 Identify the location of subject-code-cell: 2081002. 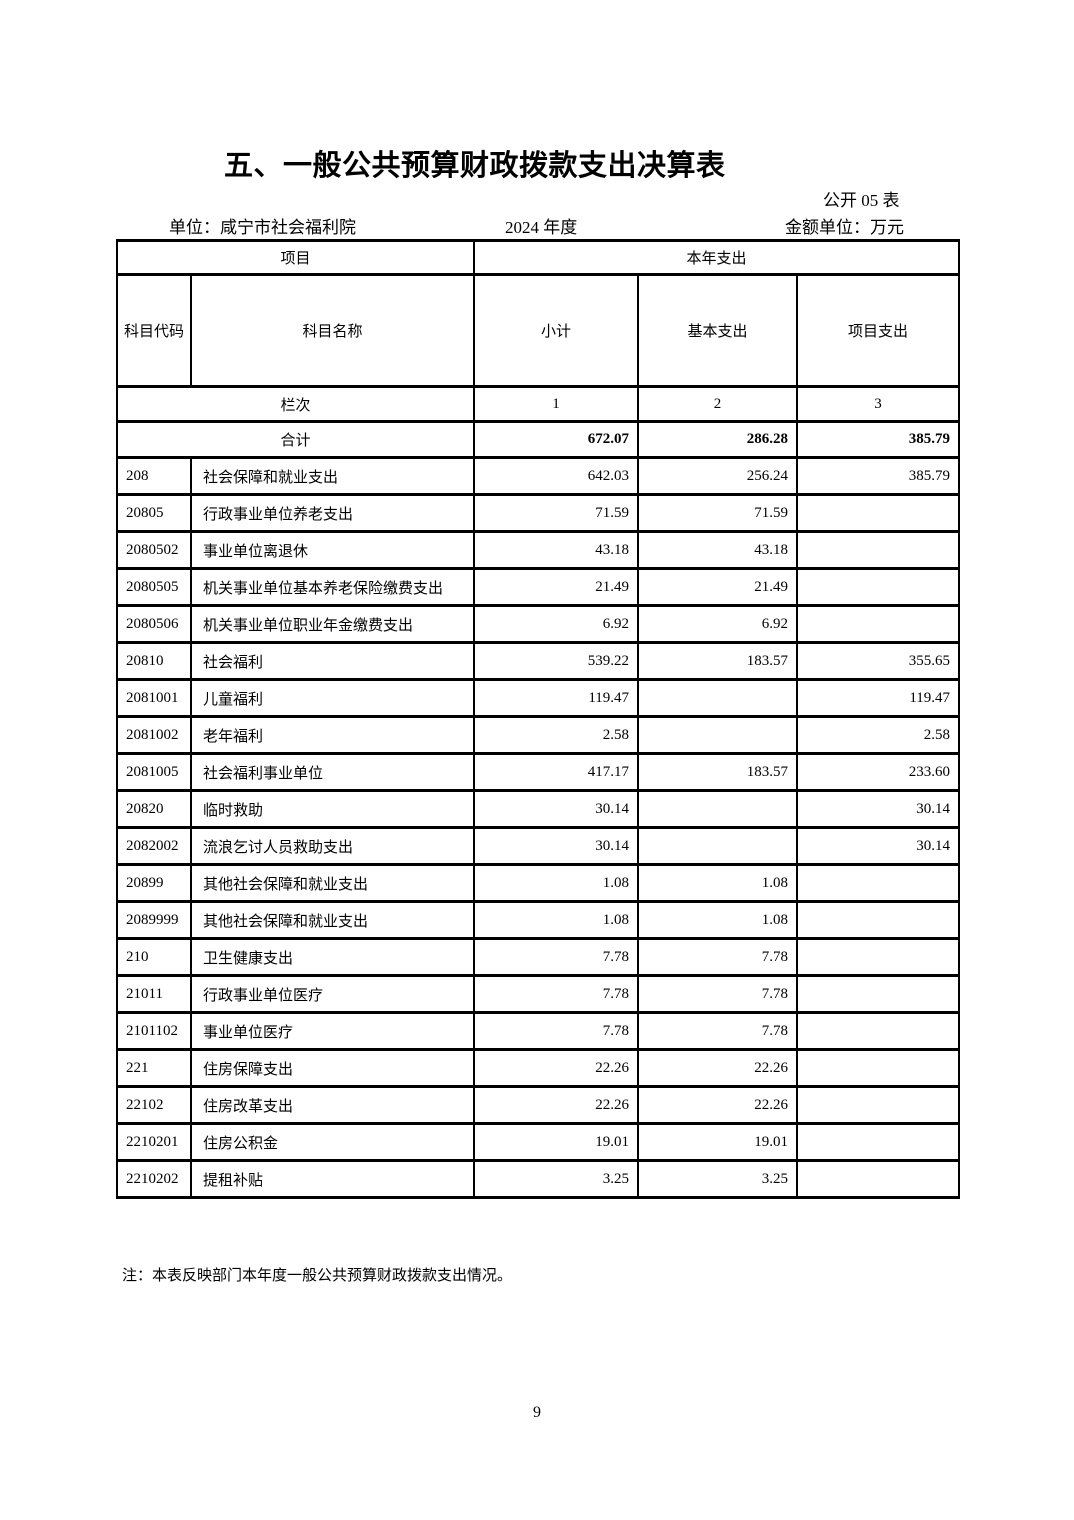
(154, 735).